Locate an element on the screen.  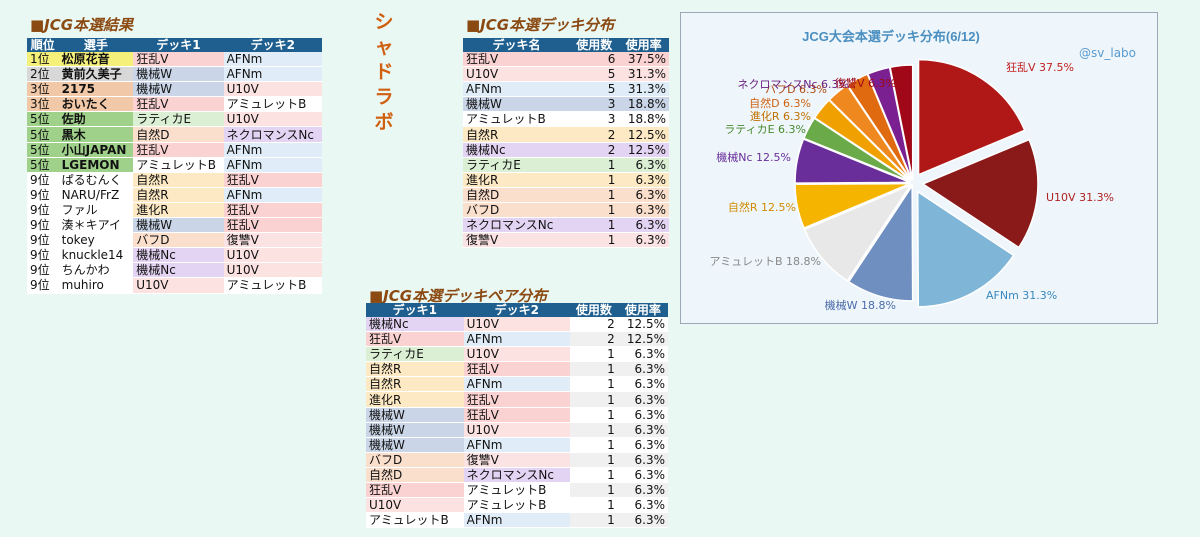
deck-name-cell: 自然D is located at coordinates (517, 195).